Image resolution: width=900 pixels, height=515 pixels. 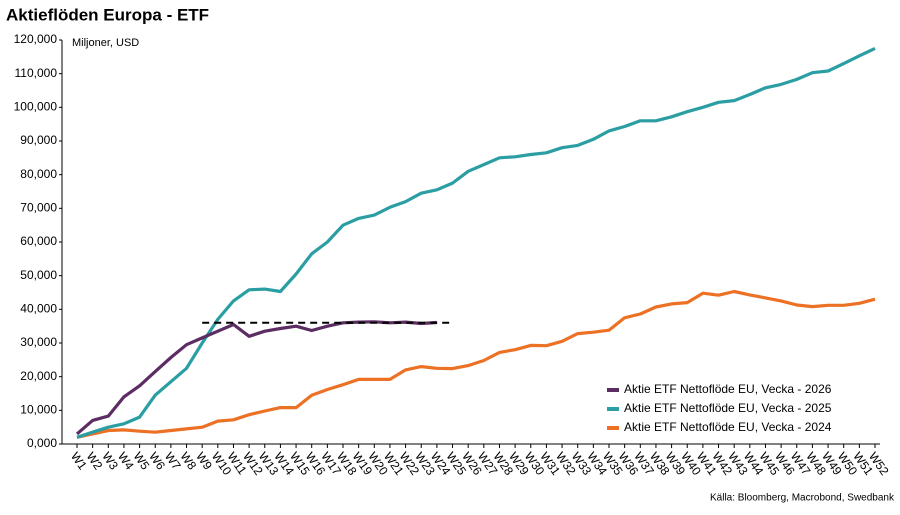 I want to click on y-tick-label: 70,000, so click(x=38, y=208).